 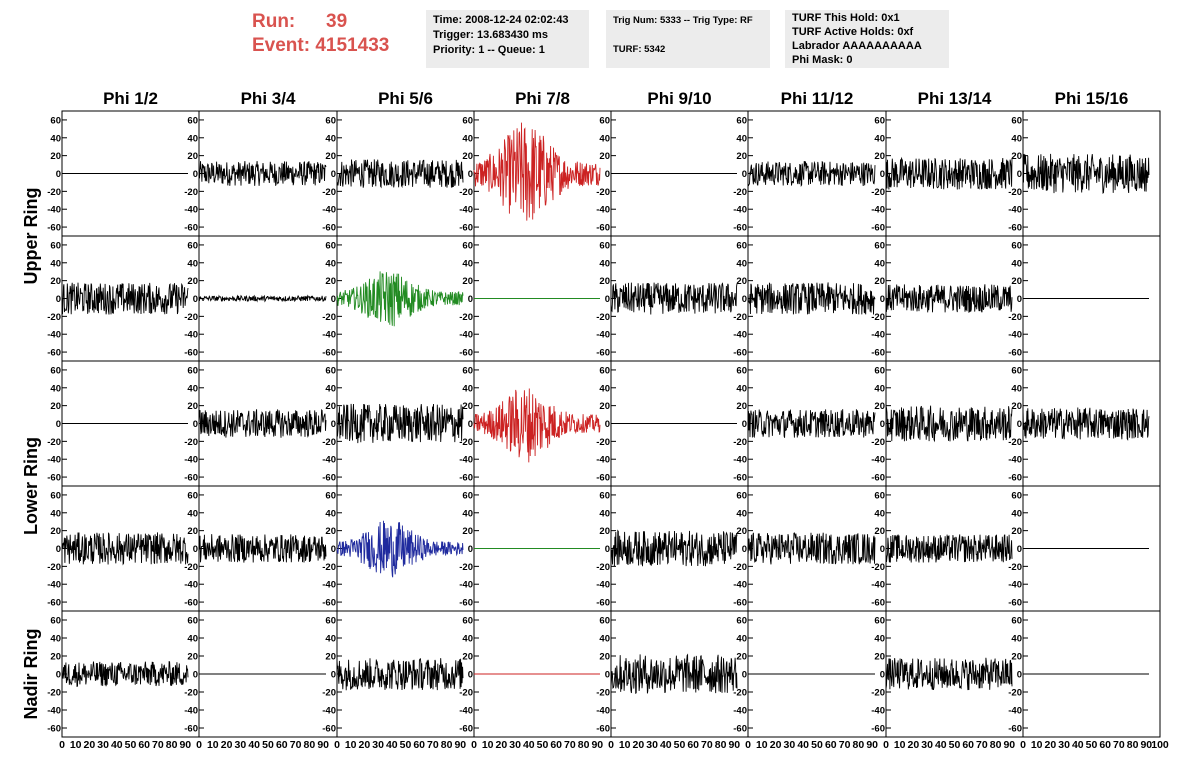 I want to click on run-value: 39, so click(x=337, y=21).